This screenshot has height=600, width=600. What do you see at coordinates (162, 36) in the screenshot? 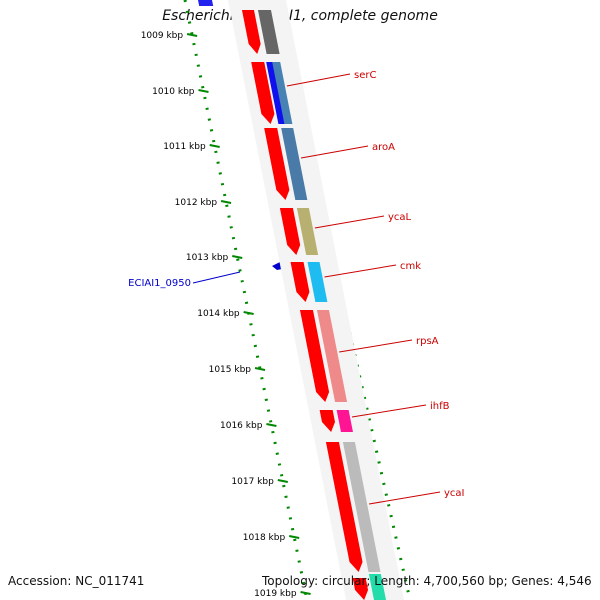
I see `ruler-tick-label: 1009 kbp` at bounding box center [162, 36].